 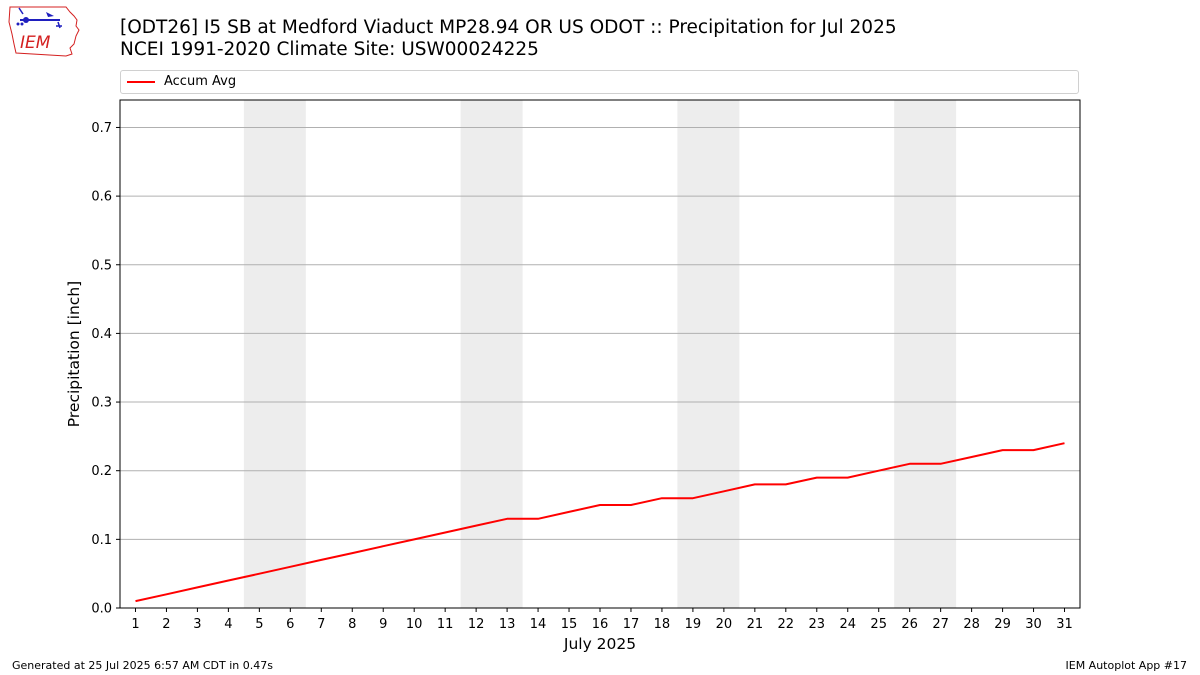 What do you see at coordinates (1002, 624) in the screenshot?
I see `x-tick-label: 29` at bounding box center [1002, 624].